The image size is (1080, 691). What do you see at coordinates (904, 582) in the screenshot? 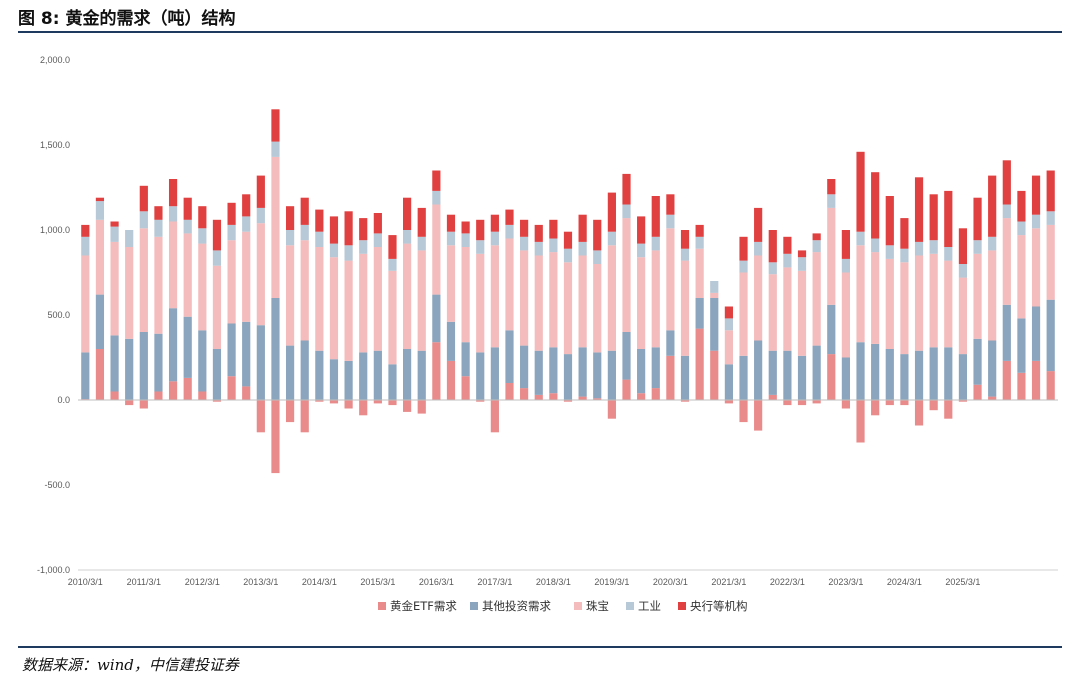
I see `x-tick-label: 2024/3/1` at bounding box center [904, 582].